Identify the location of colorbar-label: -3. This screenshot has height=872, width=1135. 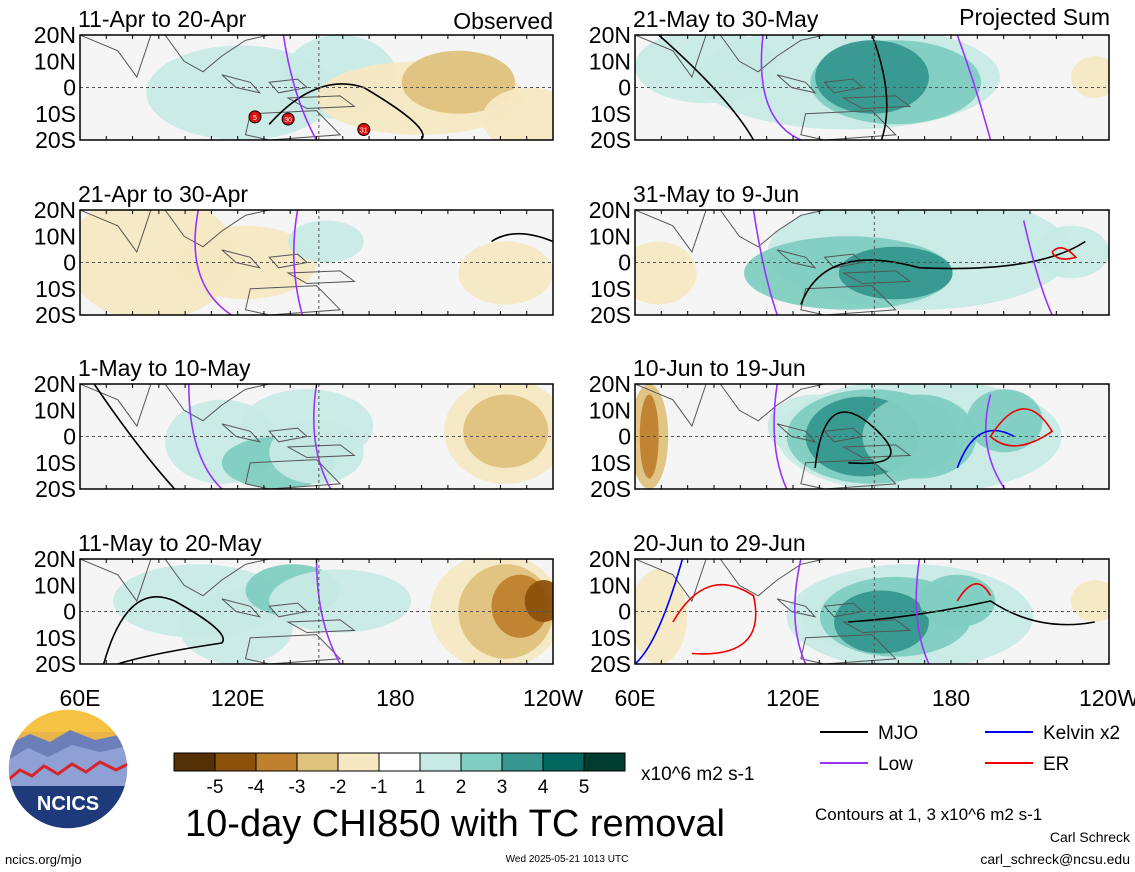
(297, 787).